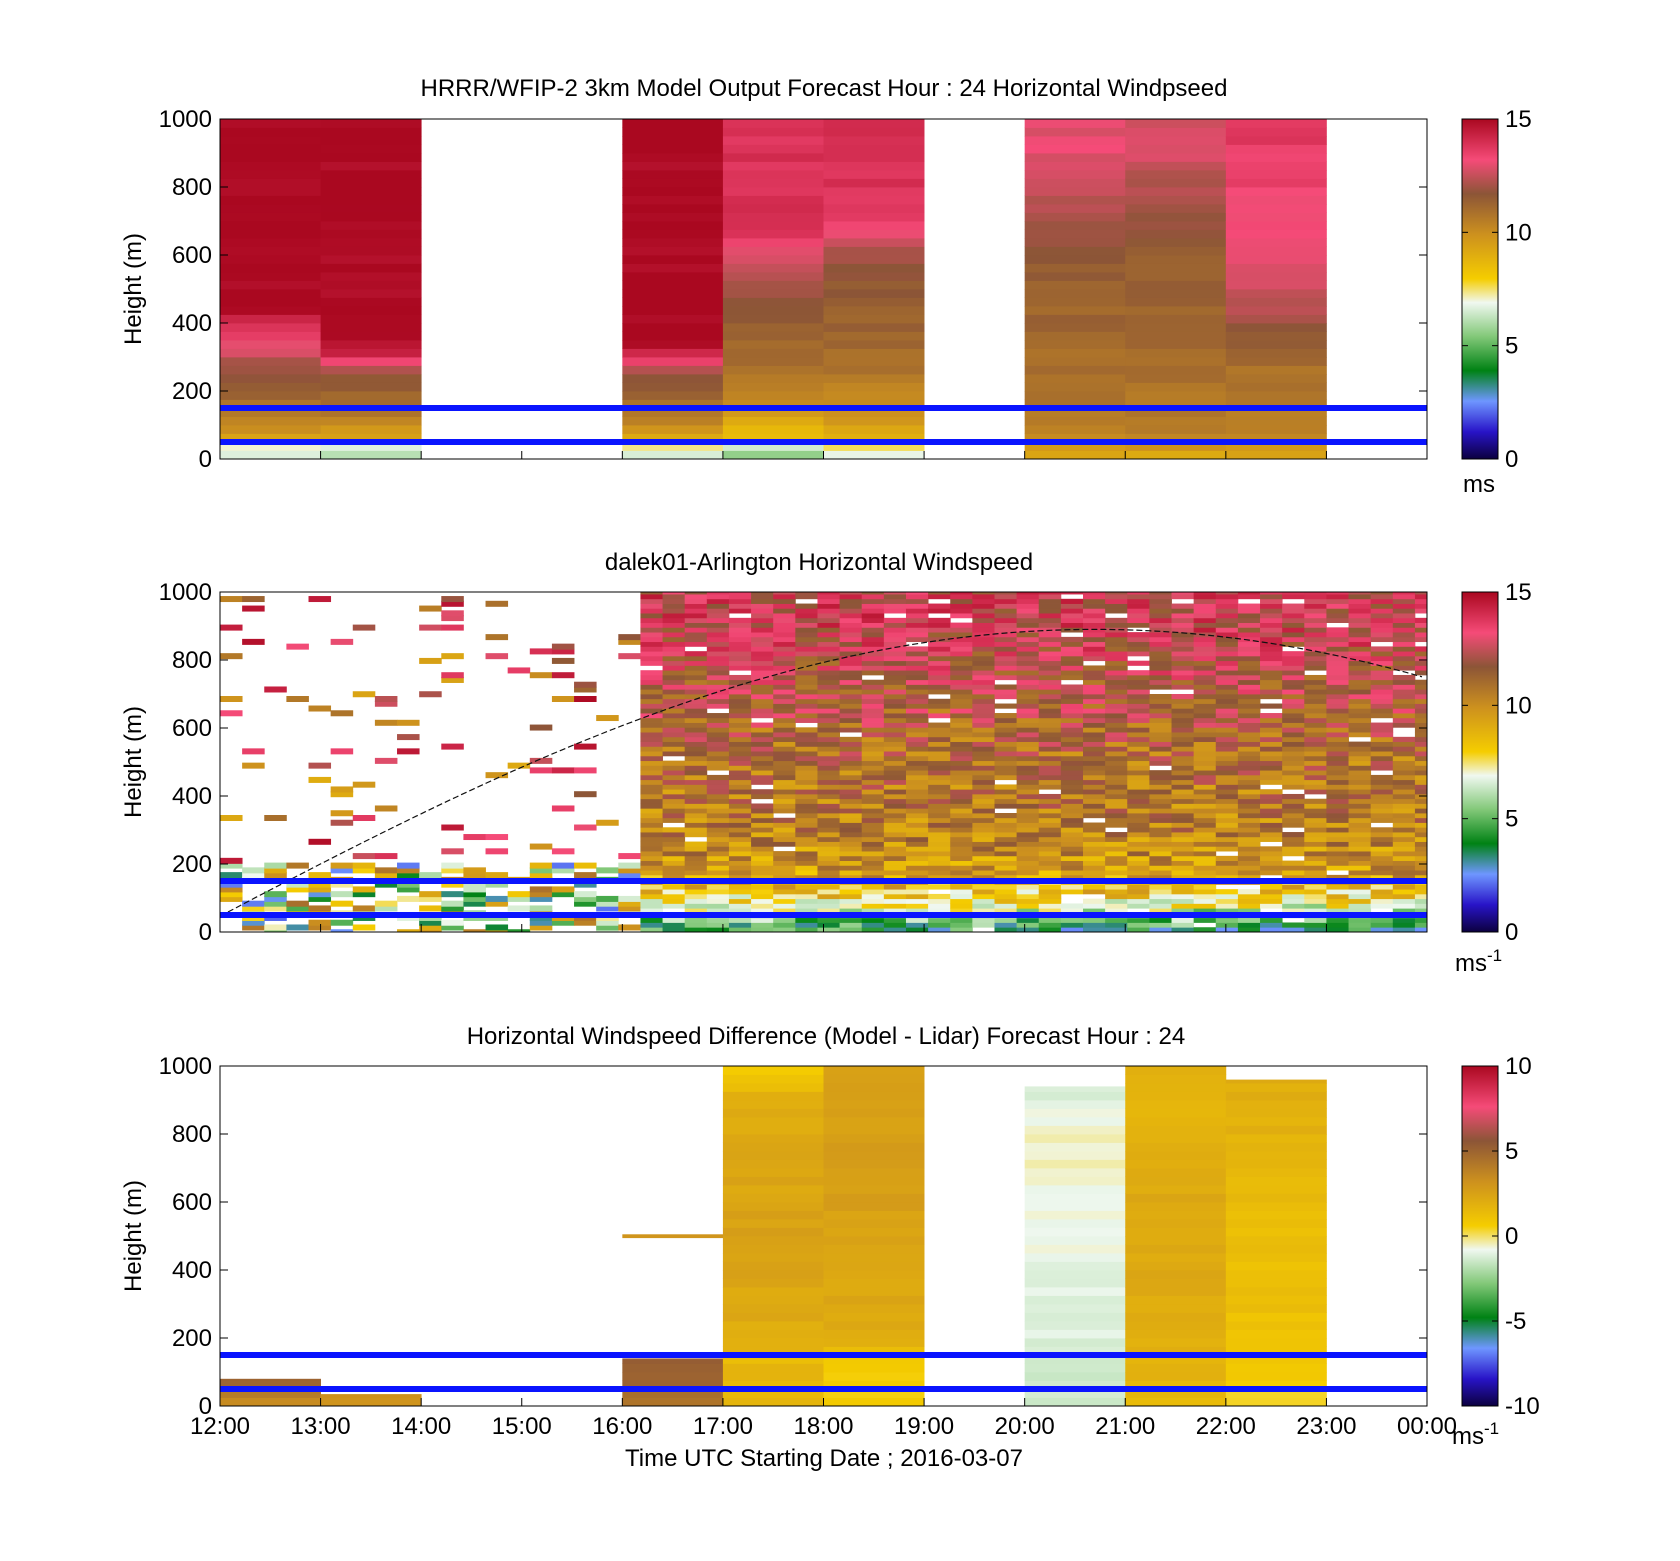 The height and width of the screenshot is (1561, 1680). I want to click on panel-lidar-title: dalek01-Arlington Horizontal Windspeed, so click(819, 562).